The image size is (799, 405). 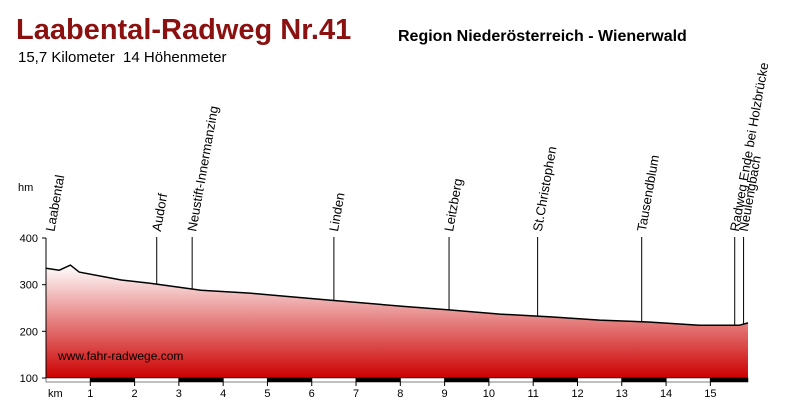 I want to click on place-label: Audorf, so click(x=159, y=212).